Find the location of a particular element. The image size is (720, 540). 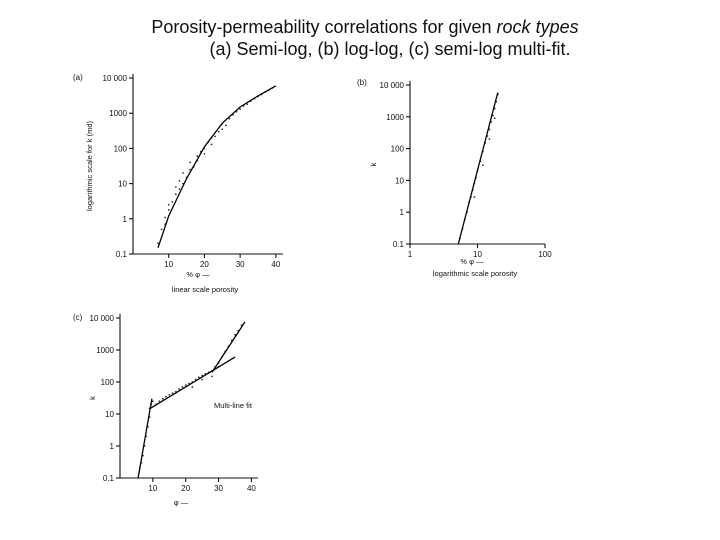

x-axis-sublabel: logarithmic scale porosity is located at coordinates (475, 273).